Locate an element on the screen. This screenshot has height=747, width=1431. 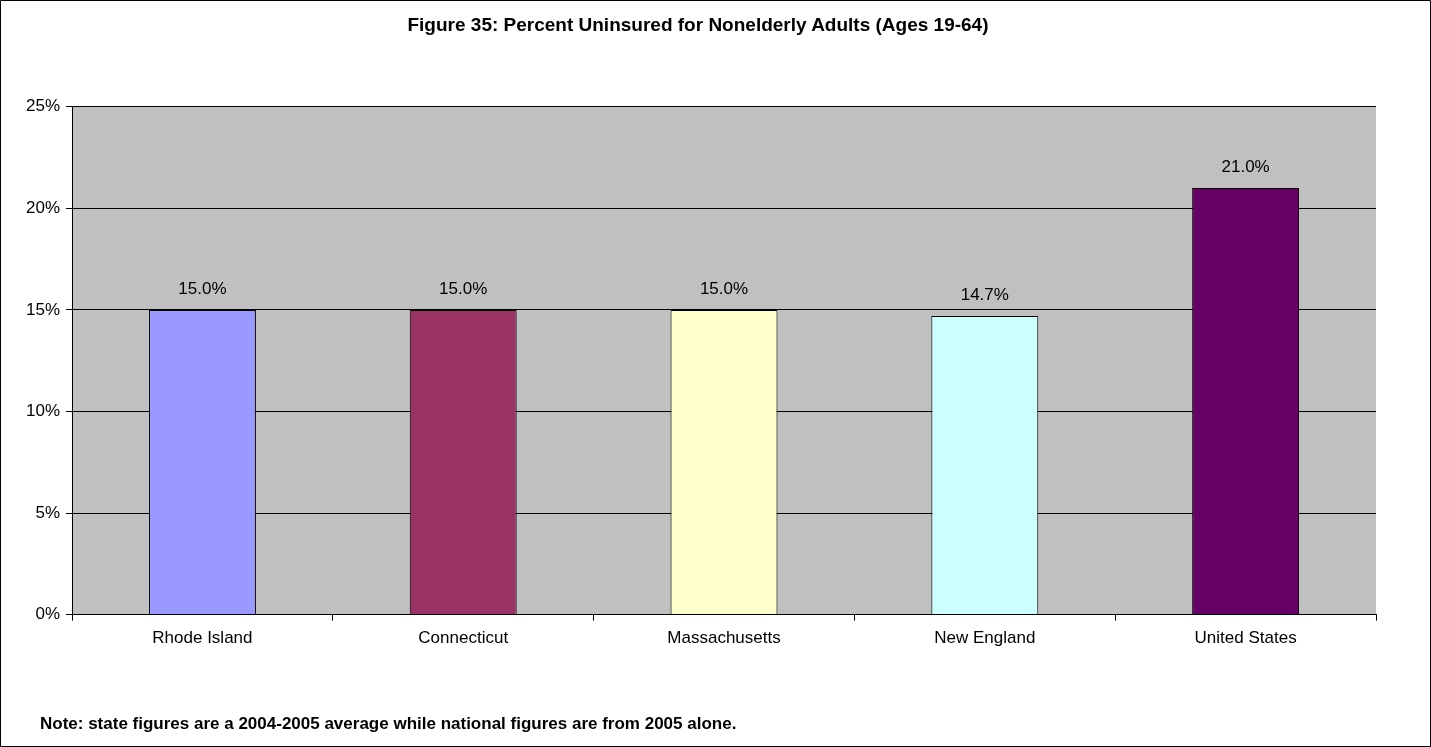
x-tick-label: Massachusetts is located at coordinates (724, 638).